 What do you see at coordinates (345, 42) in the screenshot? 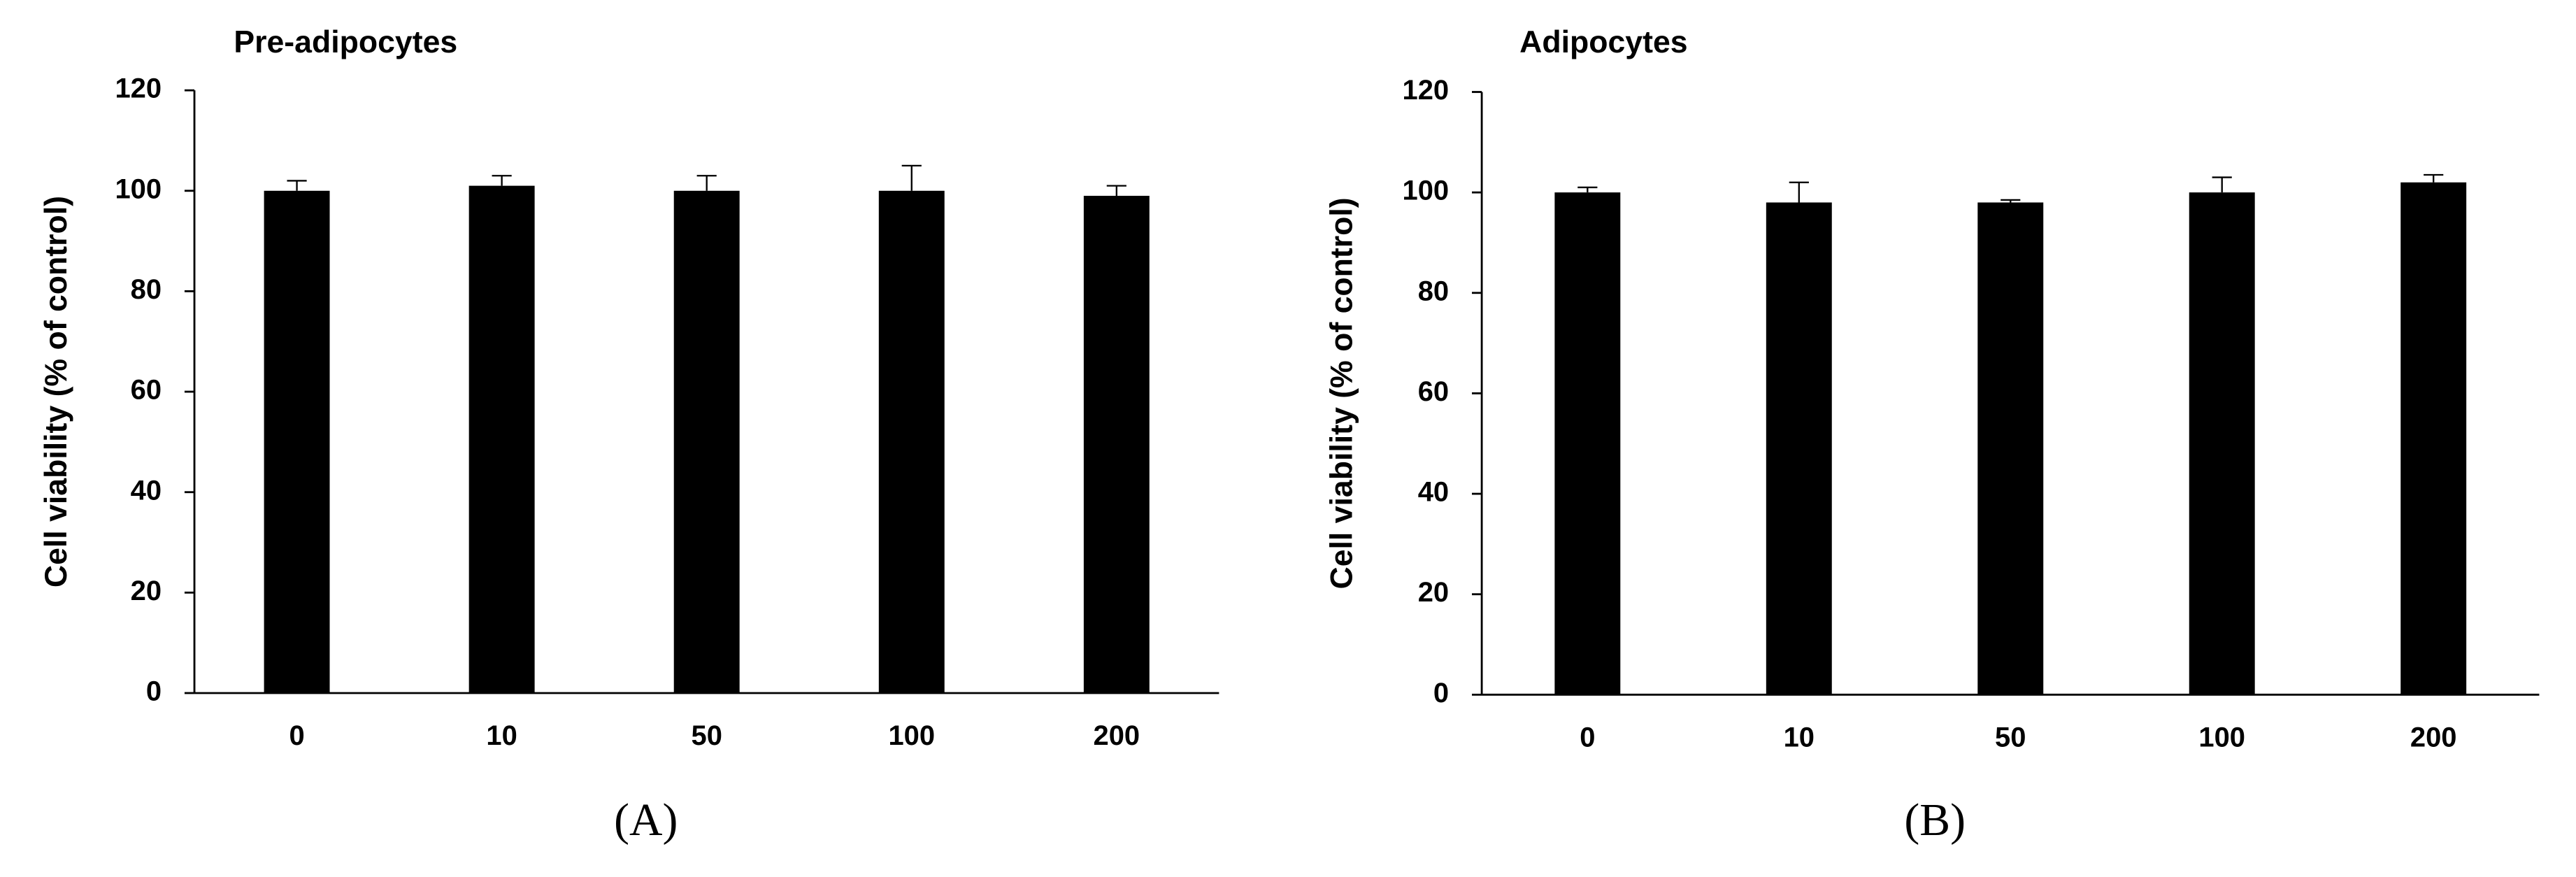
I see `chart-title: Pre-adipocytes` at bounding box center [345, 42].